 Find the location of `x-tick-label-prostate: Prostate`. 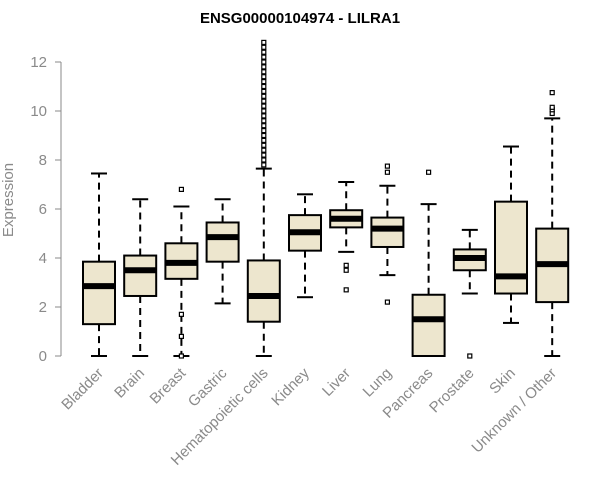

x-tick-label-prostate: Prostate is located at coordinates (452, 391).